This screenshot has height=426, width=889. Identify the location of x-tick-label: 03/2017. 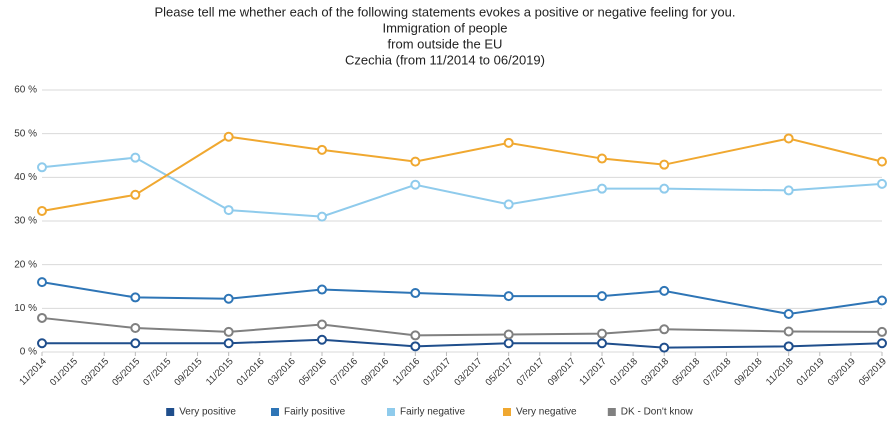
(468, 372).